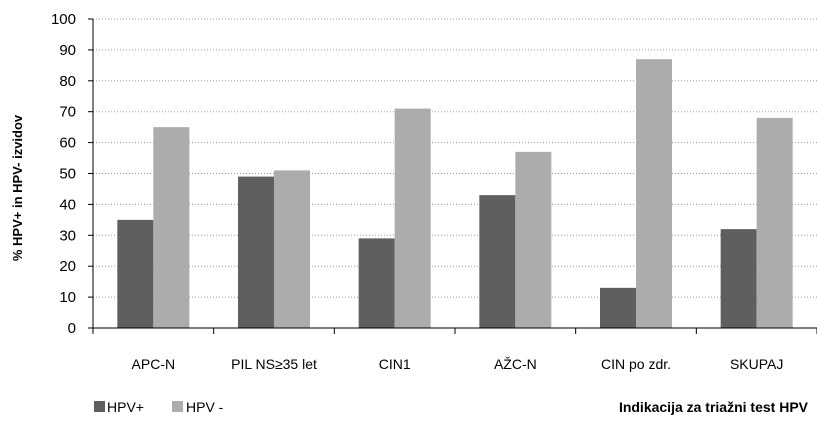  What do you see at coordinates (159, 407) in the screenshot?
I see `legend: HPV+ HPV -` at bounding box center [159, 407].